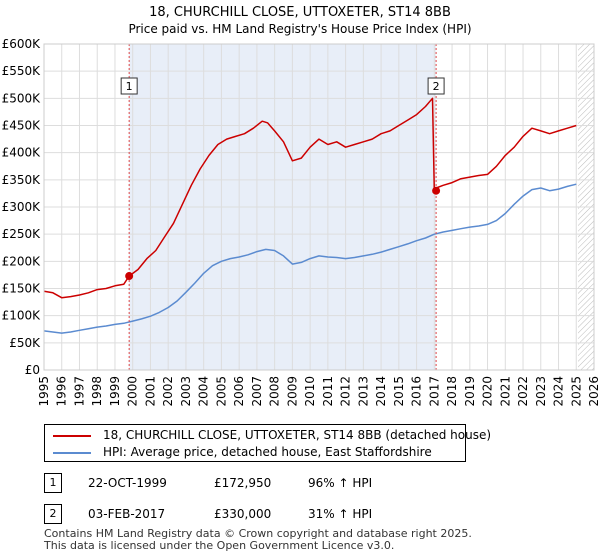 The height and width of the screenshot is (560, 600). Describe the element at coordinates (559, 391) in the screenshot. I see `x-tick-label: 2024` at that location.